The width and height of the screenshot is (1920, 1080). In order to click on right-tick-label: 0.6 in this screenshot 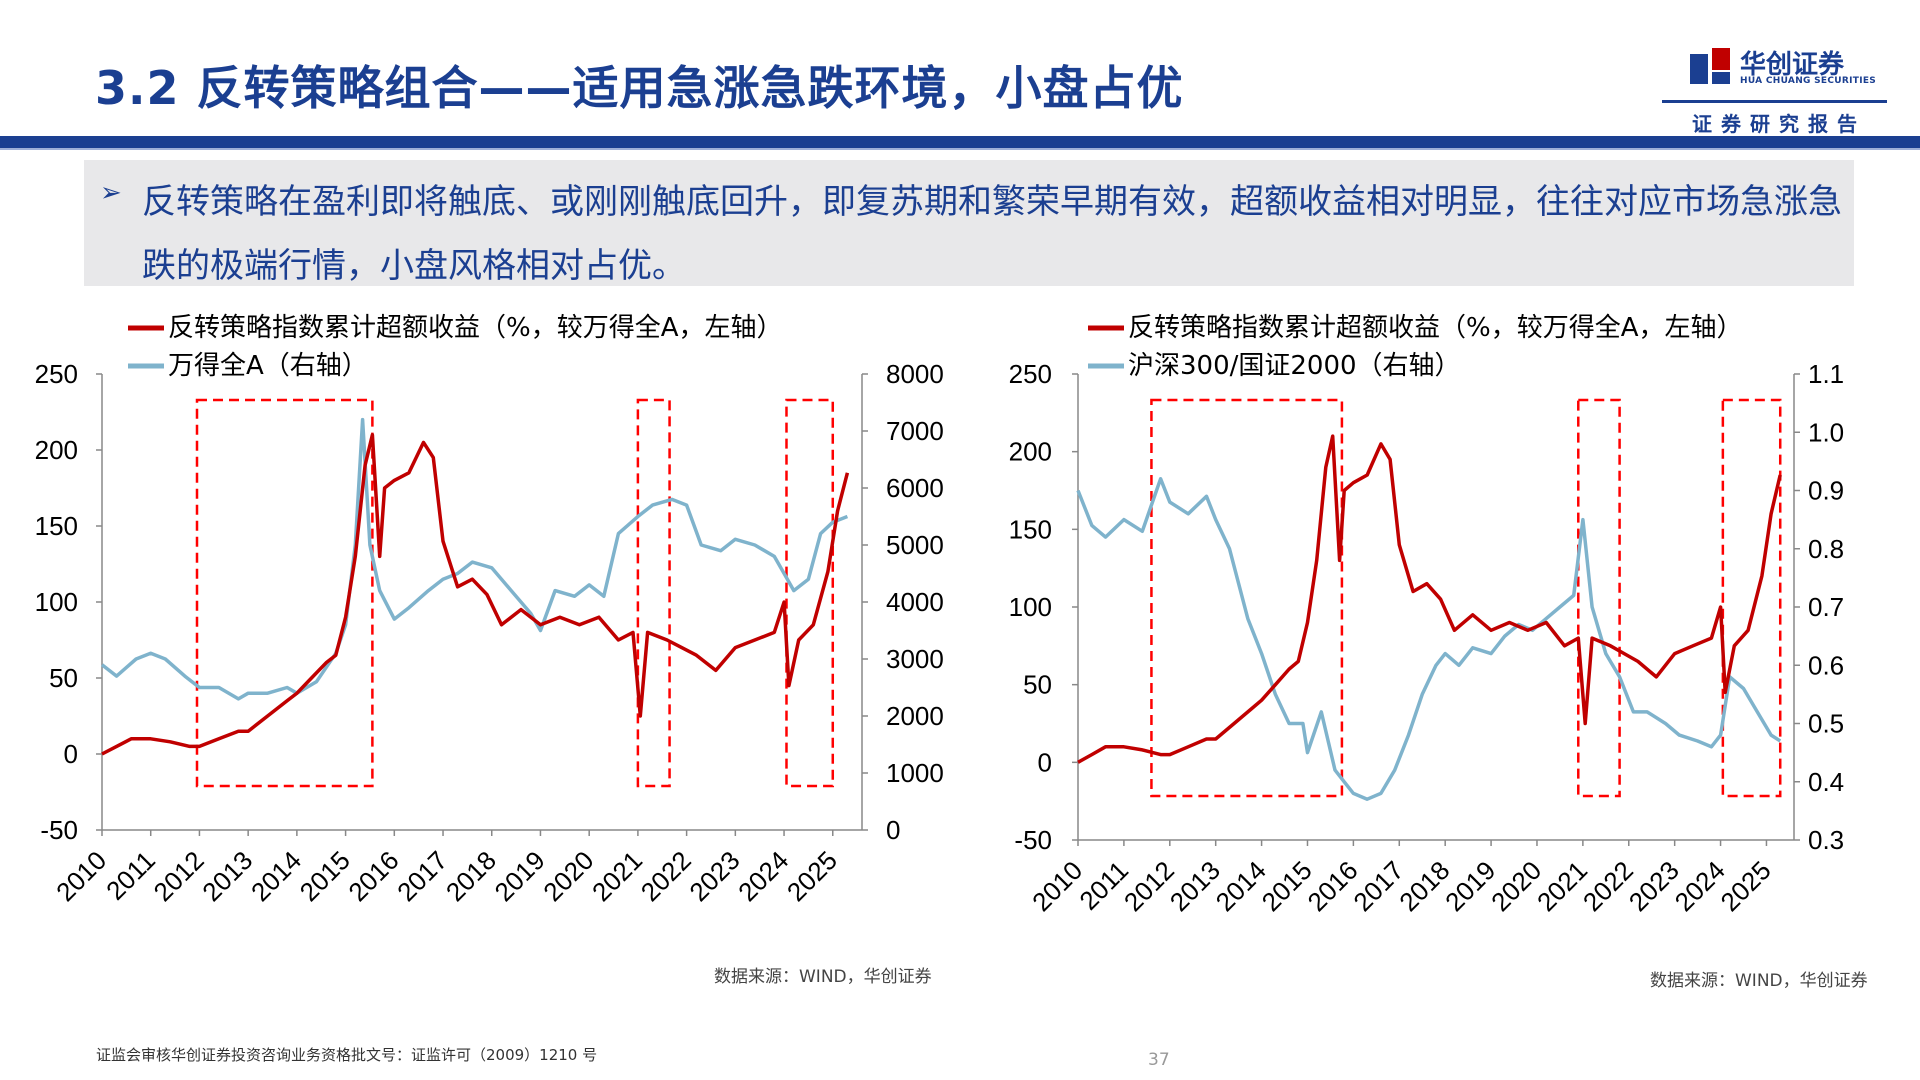, I will do `click(1826, 665)`.